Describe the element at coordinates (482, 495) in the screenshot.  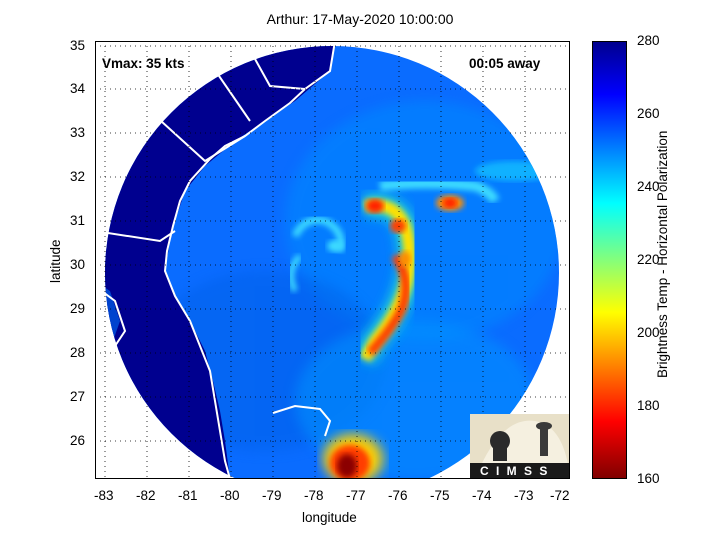
I see `x-tick: -74` at that location.